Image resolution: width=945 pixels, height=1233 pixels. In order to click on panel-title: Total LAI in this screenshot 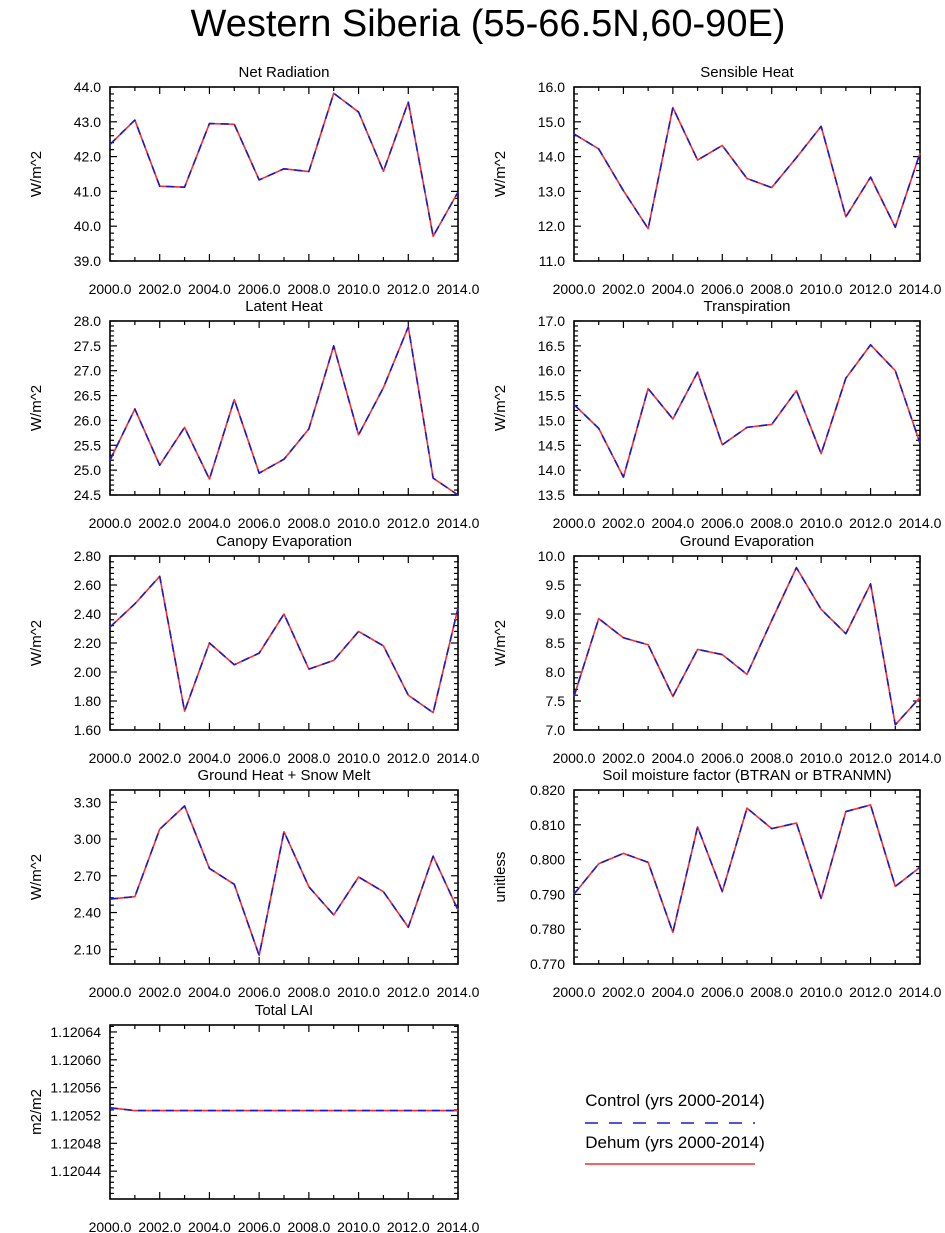, I will do `click(284, 1010)`.